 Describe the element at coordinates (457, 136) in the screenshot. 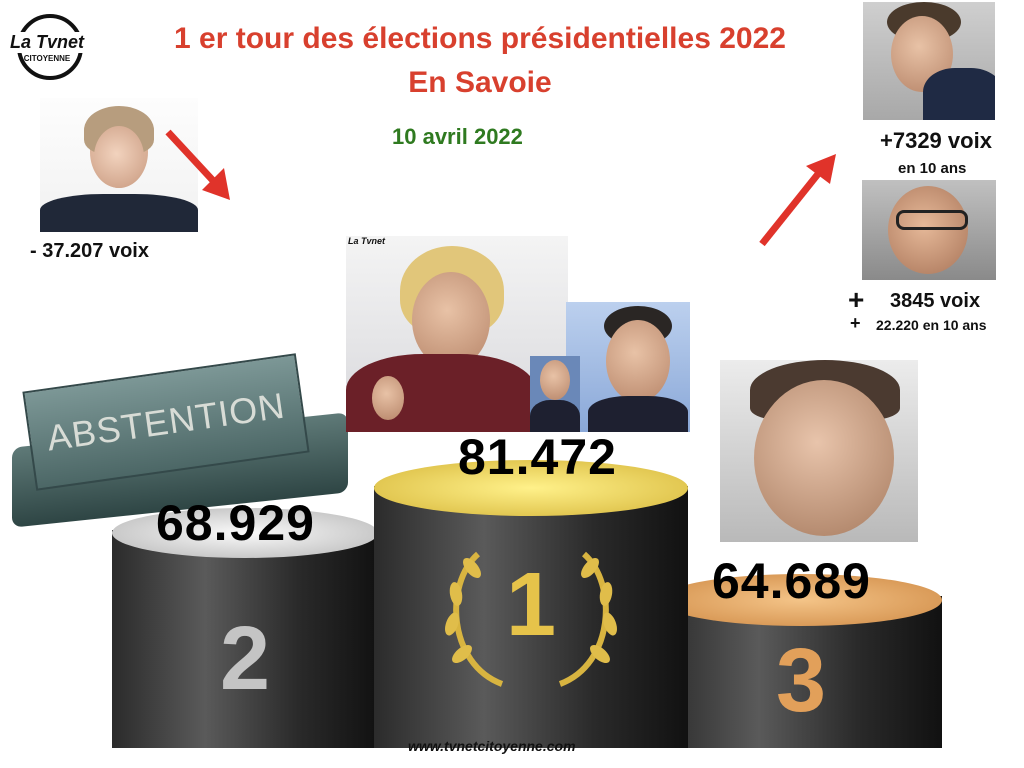

I see `election-date: 10 avril 2022` at that location.